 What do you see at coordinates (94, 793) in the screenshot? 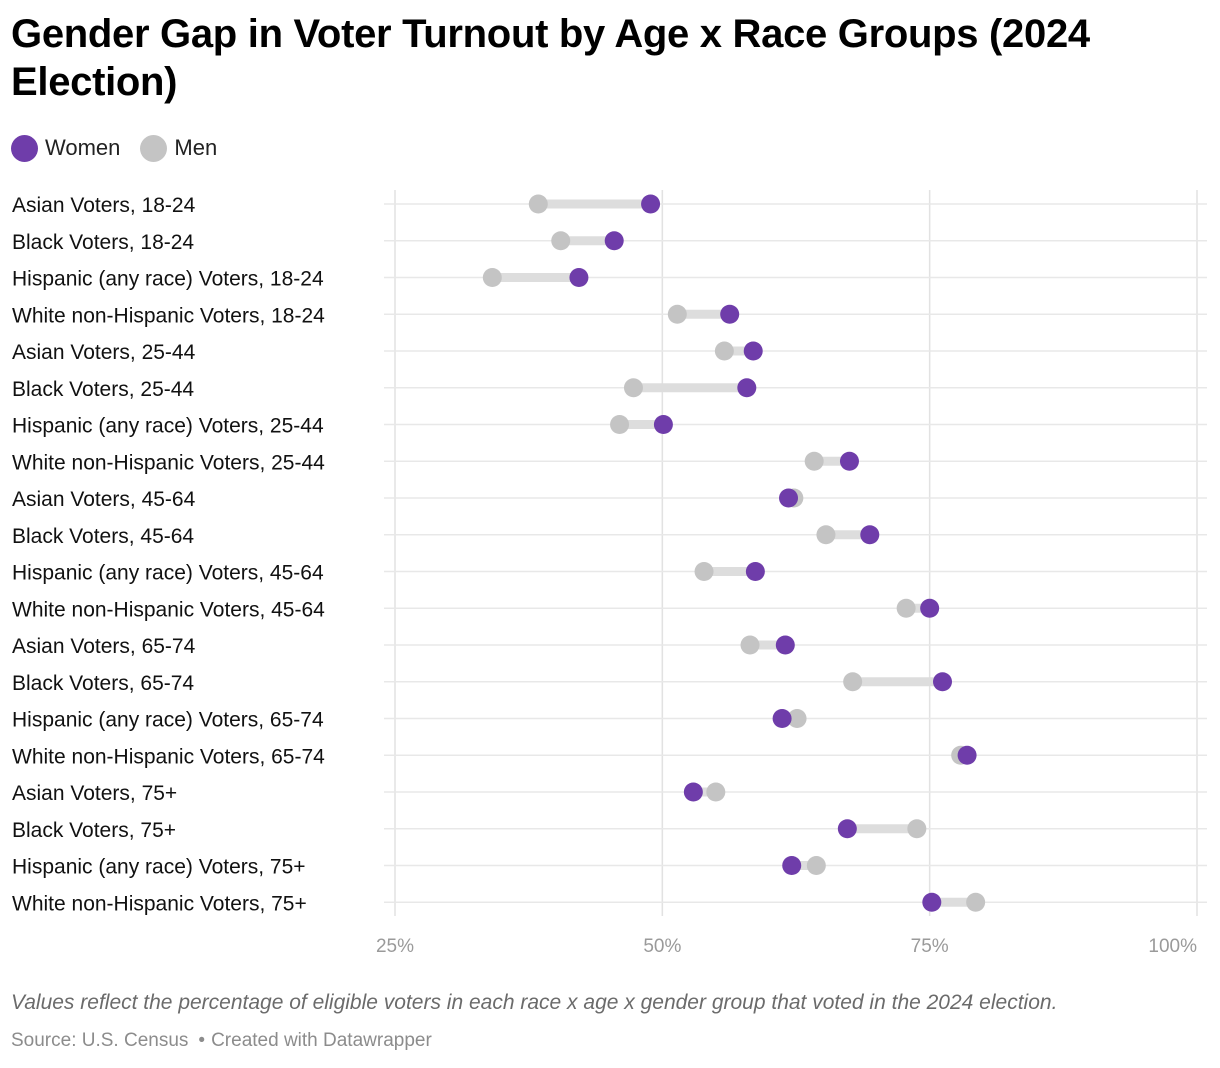
I see `category-label: Asian Voters, 75+` at bounding box center [94, 793].